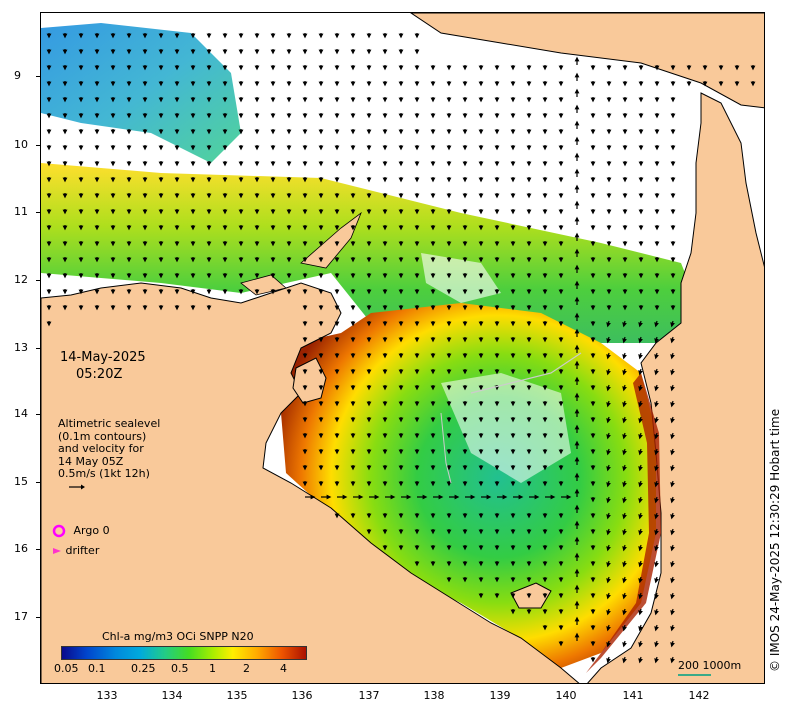 This screenshot has height=716, width=792. Describe the element at coordinates (103, 357) in the screenshot. I see `map-date: 14-May-2025` at that location.